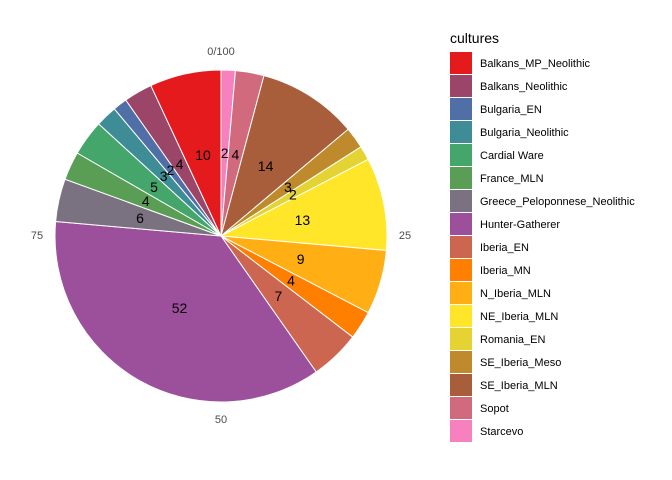 The height and width of the screenshot is (480, 672). What do you see at coordinates (461, 316) in the screenshot?
I see `legend-key-ne-iberia-mln` at bounding box center [461, 316].